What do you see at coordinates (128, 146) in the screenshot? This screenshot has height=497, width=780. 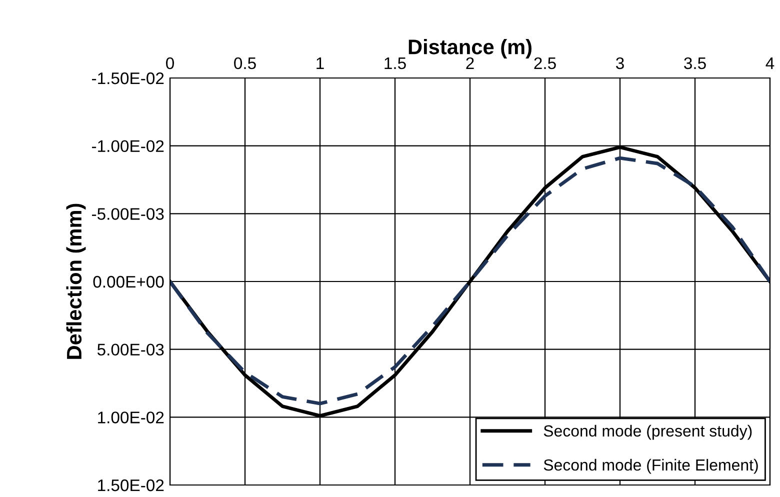 I see `y-tick-label: -1.00E-02` at bounding box center [128, 146].